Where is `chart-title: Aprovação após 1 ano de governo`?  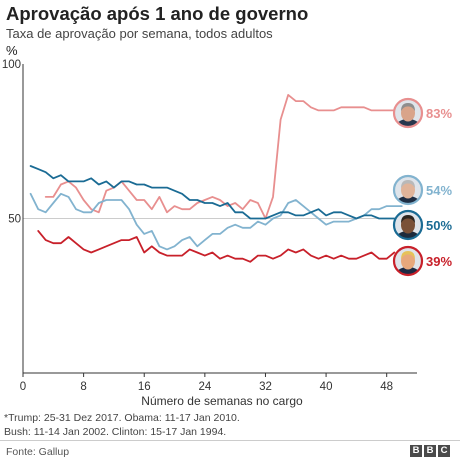
chart-title: Aprovação após 1 ano de governo is located at coordinates (157, 13).